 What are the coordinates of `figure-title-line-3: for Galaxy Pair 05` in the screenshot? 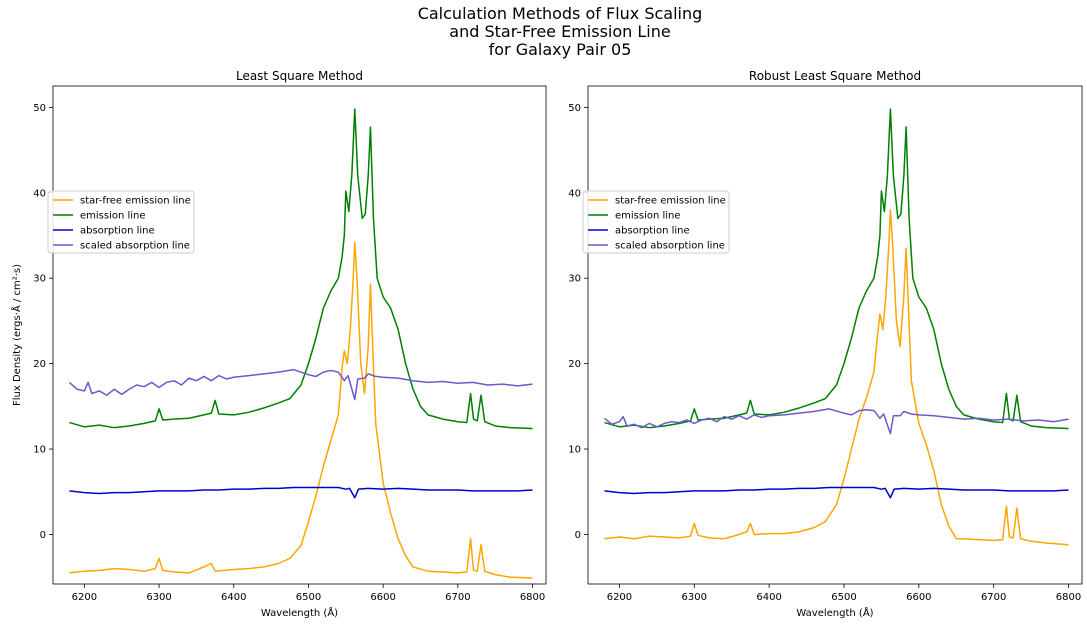 It's located at (560, 49).